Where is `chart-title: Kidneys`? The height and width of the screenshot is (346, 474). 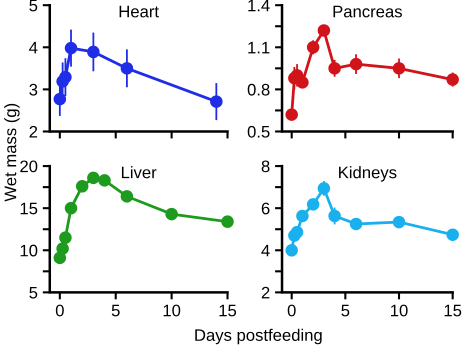
chart-title: Kidneys is located at coordinates (367, 174).